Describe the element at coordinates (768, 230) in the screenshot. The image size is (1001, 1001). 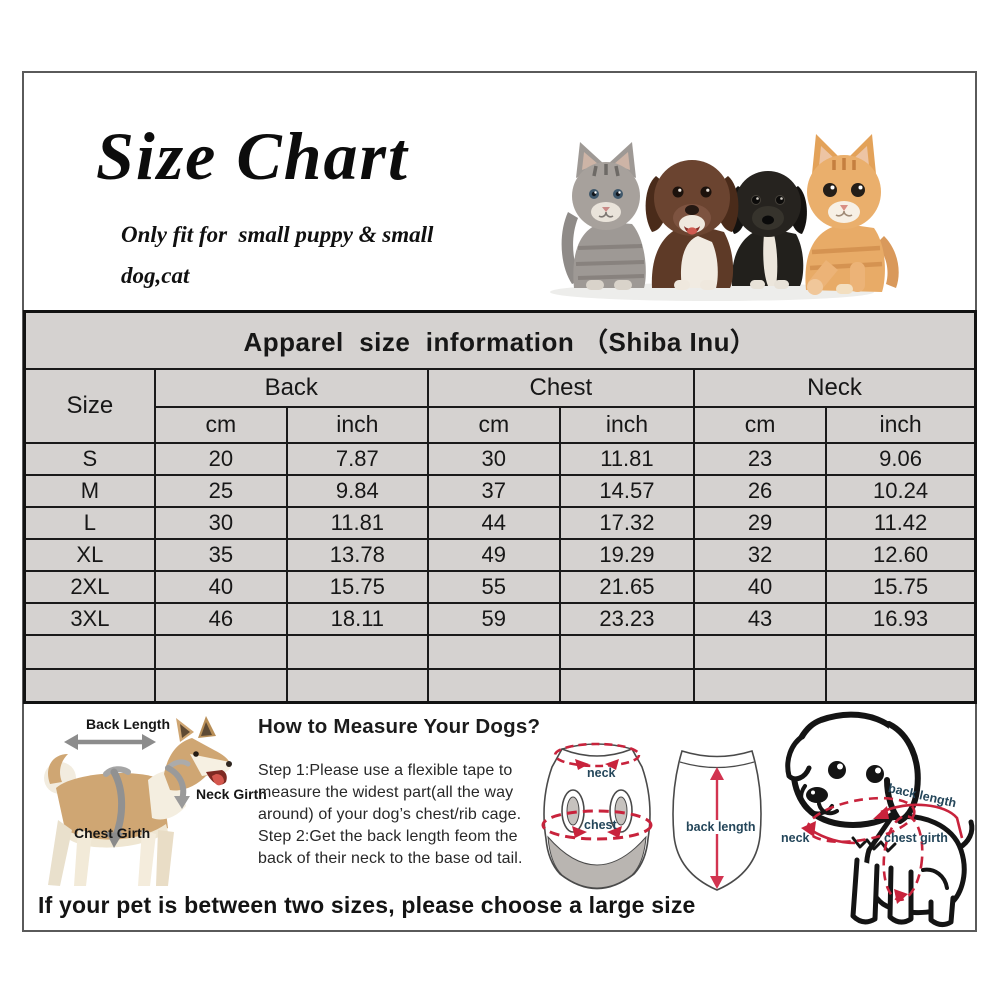
I see `black-puppy-illustration` at that location.